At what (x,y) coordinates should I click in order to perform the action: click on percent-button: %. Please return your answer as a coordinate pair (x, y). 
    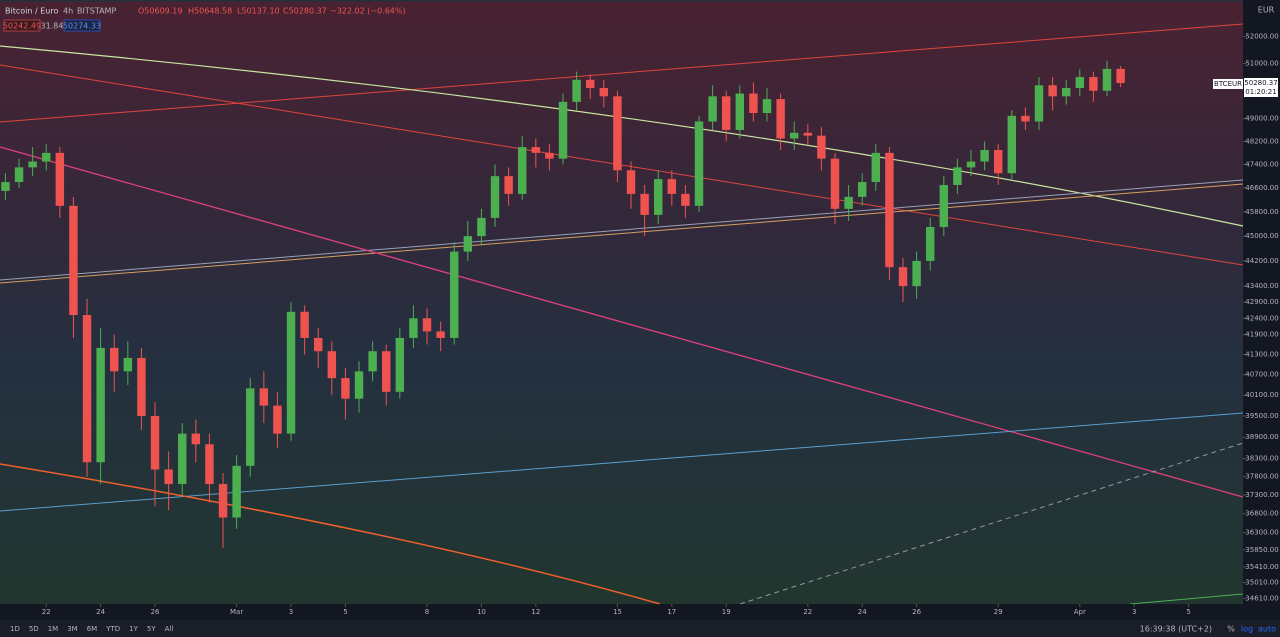
    Looking at the image, I should click on (1231, 629).